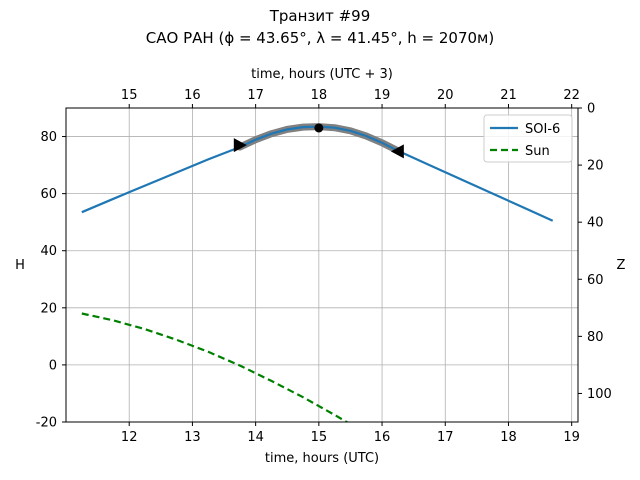 This screenshot has height=480, width=640. What do you see at coordinates (322, 458) in the screenshot?
I see `x-axis-label: time, hours (UTC)` at bounding box center [322, 458].